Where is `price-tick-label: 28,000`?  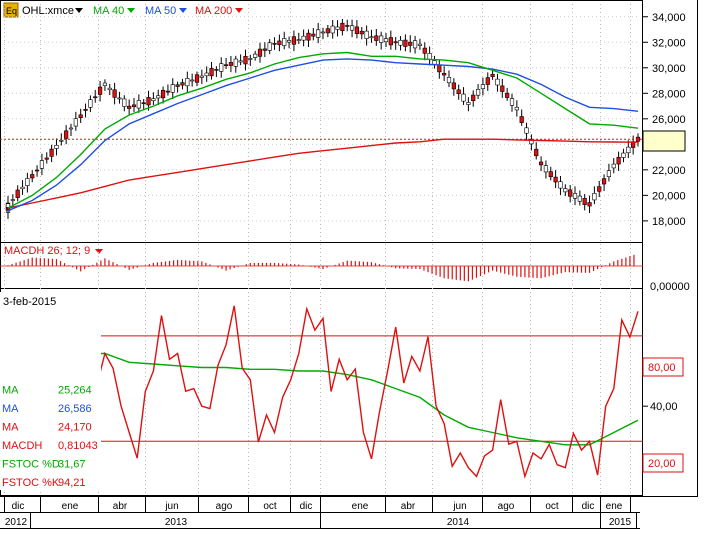
price-tick-label: 28,000 is located at coordinates (669, 94).